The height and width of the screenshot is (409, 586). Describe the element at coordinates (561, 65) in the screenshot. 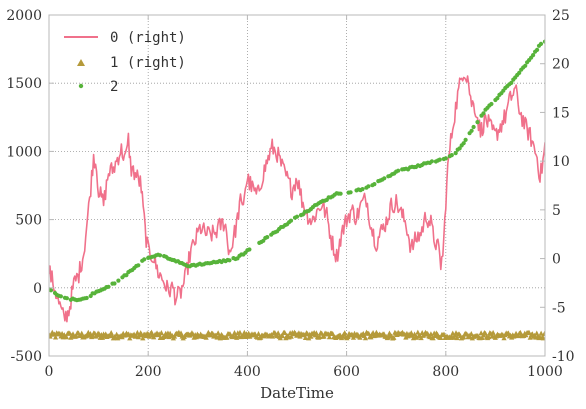

I see `y-right-tick-label: 20` at that location.